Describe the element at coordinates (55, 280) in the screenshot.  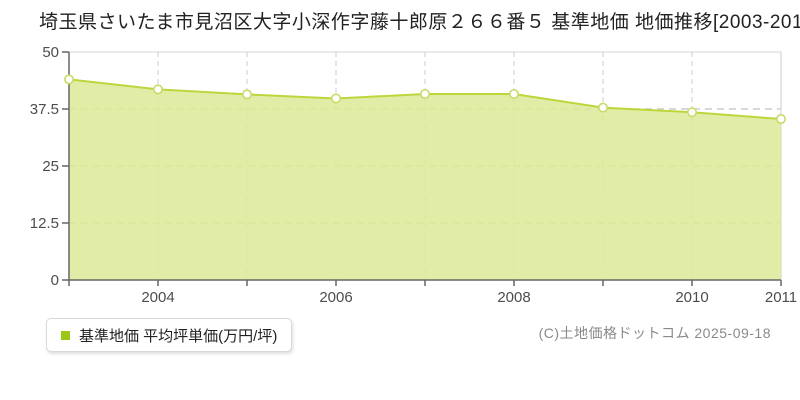
I see `y-tick-label: 0` at that location.